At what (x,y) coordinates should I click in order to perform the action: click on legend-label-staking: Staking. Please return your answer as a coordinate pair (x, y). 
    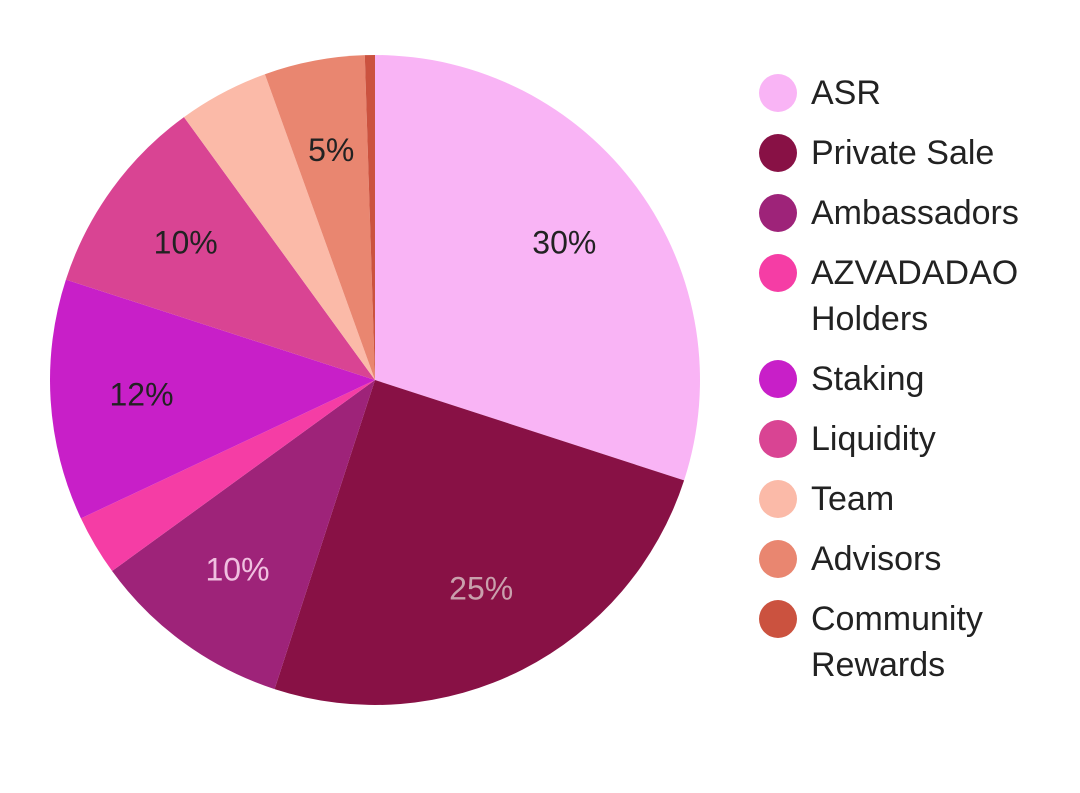
    Looking at the image, I should click on (867, 379).